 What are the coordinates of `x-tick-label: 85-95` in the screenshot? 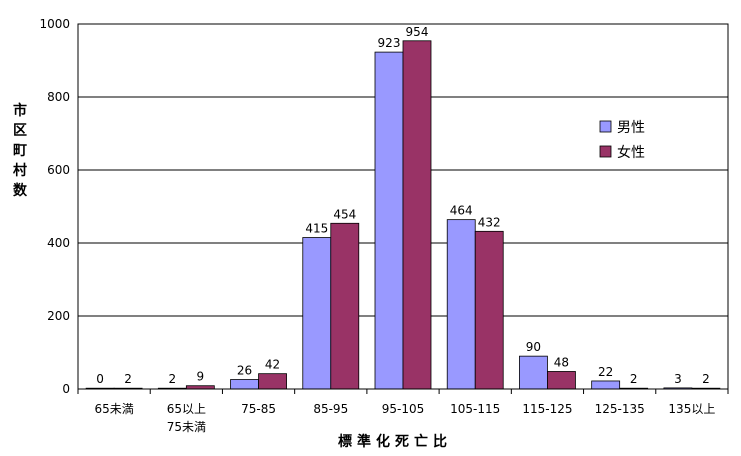 It's located at (330, 409).